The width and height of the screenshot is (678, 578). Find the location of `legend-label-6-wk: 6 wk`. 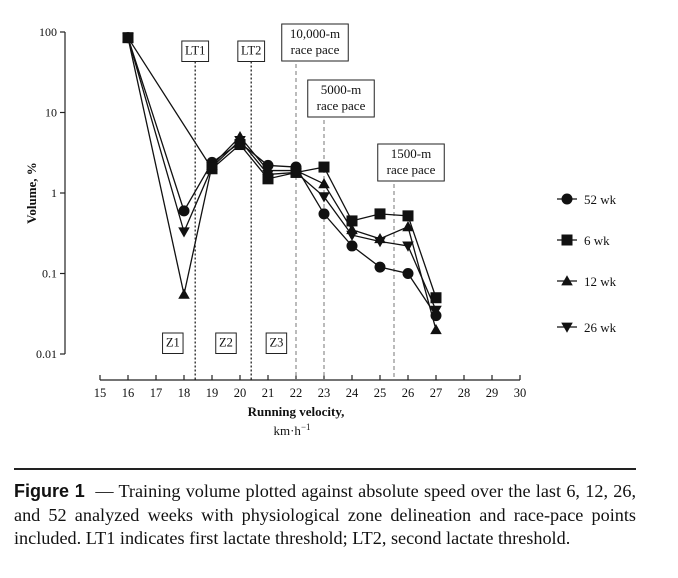

legend-label-6-wk: 6 wk is located at coordinates (597, 240).